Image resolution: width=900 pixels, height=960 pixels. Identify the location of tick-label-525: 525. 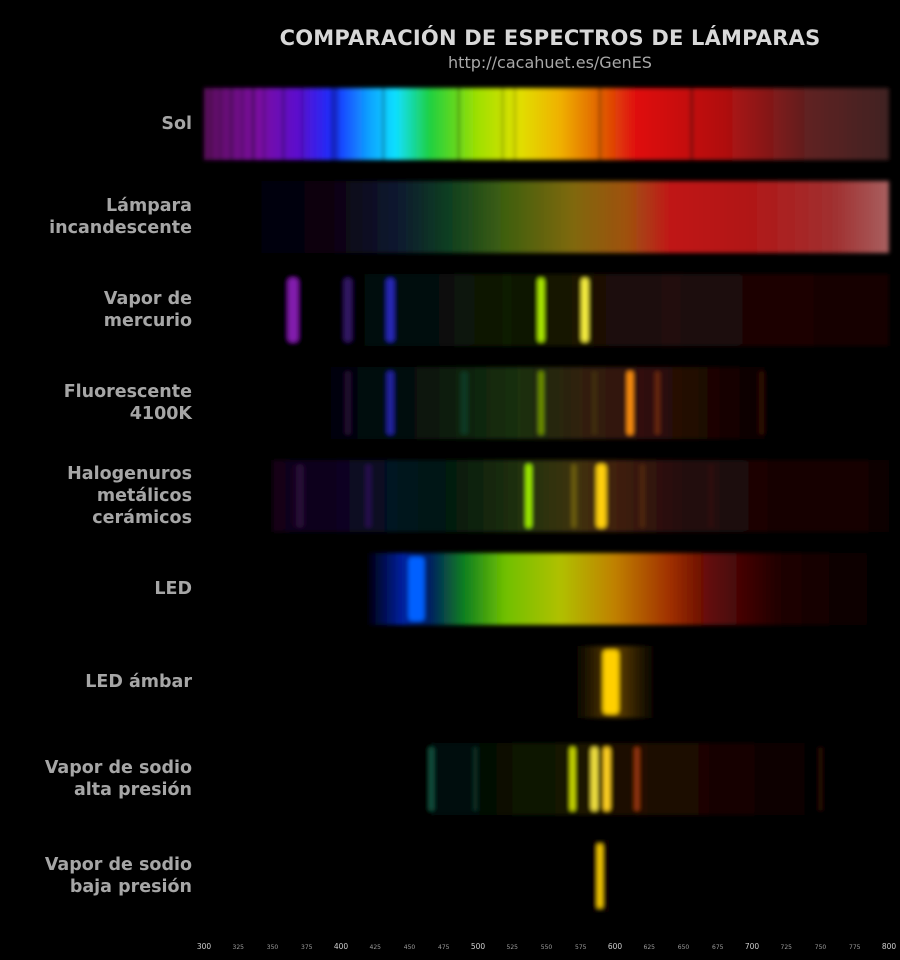
(513, 947).